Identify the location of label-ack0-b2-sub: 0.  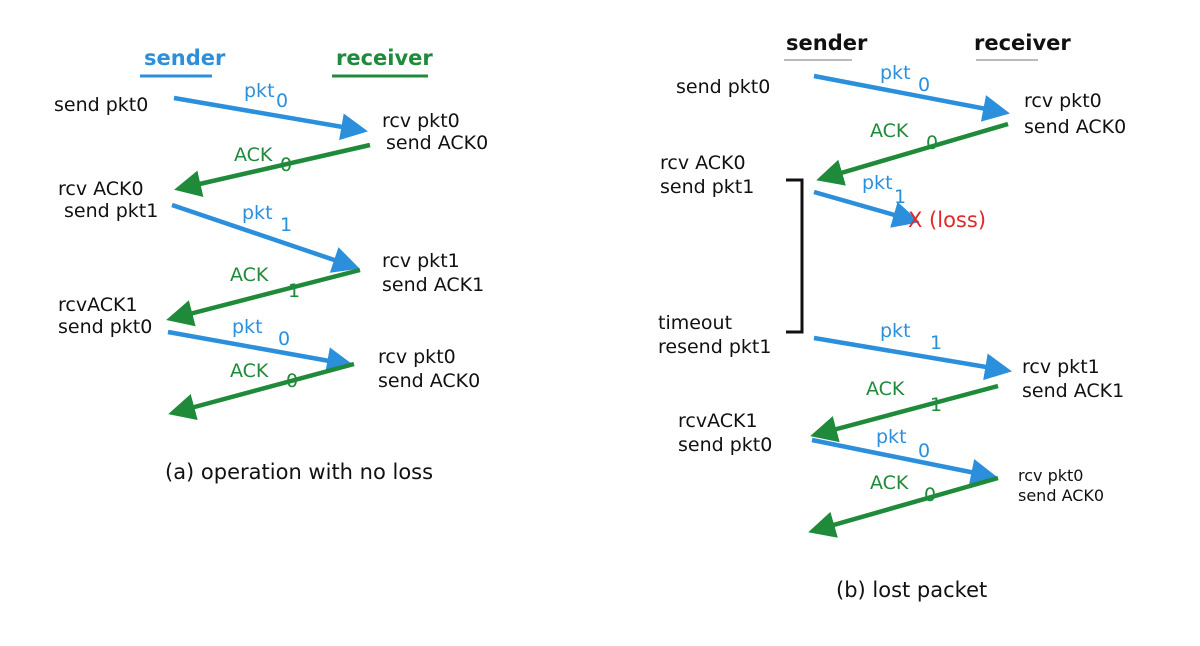
(930, 495).